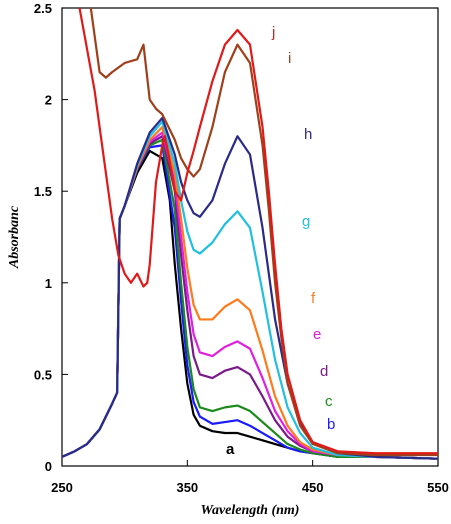  I want to click on x-tick-label: 350, so click(187, 487).